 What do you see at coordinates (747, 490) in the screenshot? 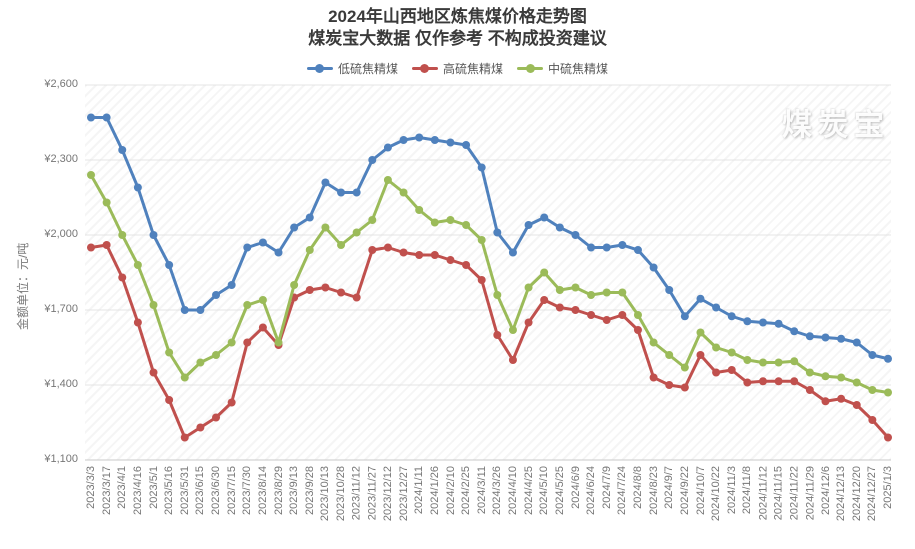
I see `x-axis-tick-label: 2024/11/8` at bounding box center [747, 490].